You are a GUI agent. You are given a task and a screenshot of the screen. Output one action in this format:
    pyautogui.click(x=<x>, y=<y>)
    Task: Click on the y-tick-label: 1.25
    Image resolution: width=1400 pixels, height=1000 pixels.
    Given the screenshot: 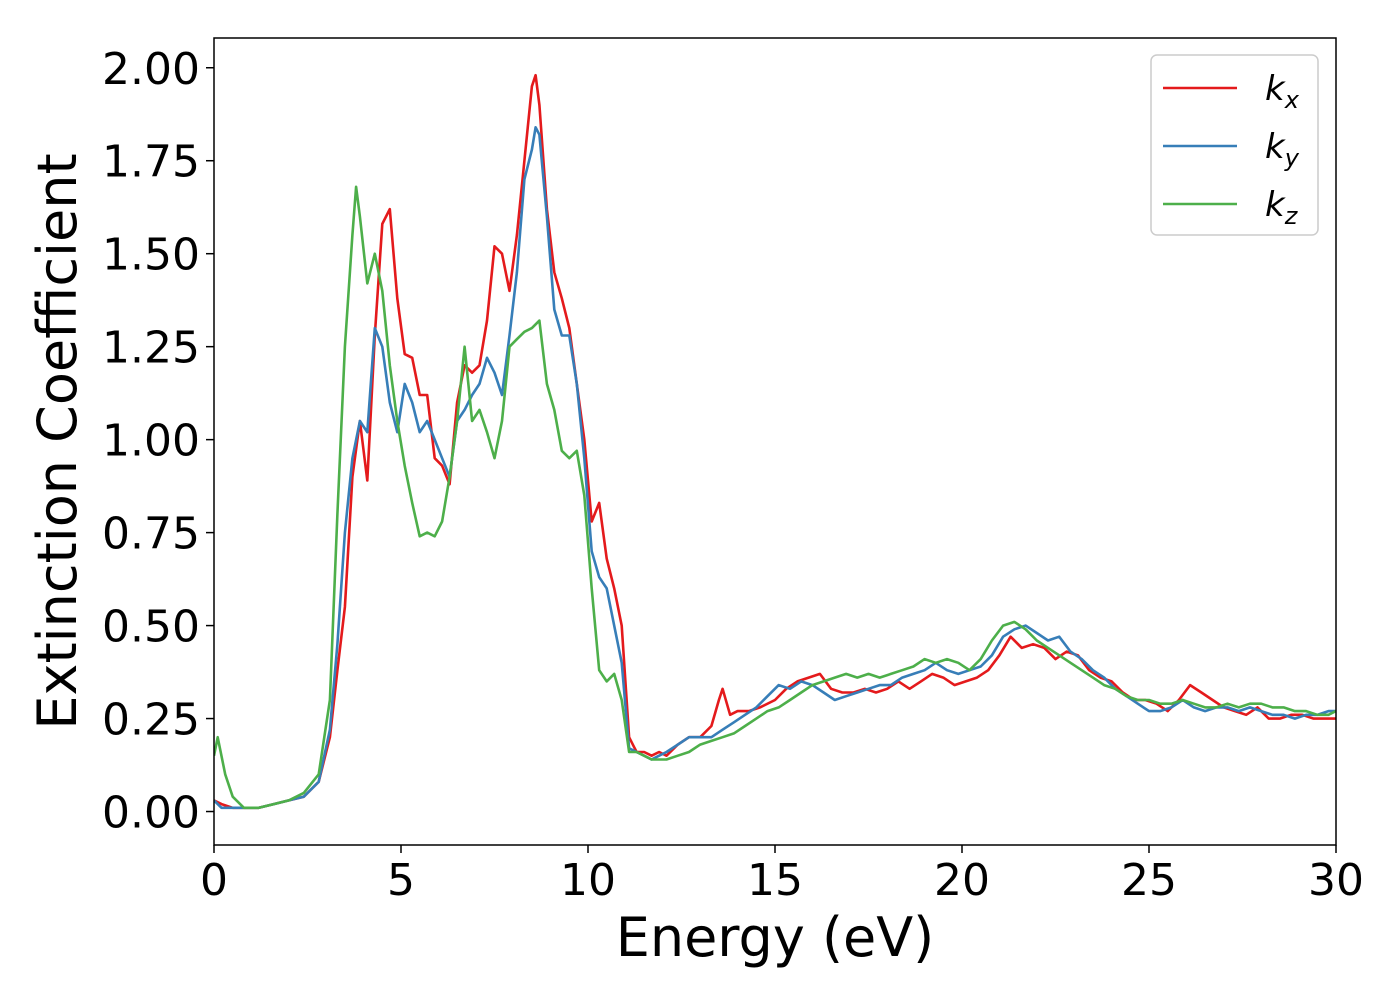 What is the action you would take?
    pyautogui.click(x=151, y=348)
    